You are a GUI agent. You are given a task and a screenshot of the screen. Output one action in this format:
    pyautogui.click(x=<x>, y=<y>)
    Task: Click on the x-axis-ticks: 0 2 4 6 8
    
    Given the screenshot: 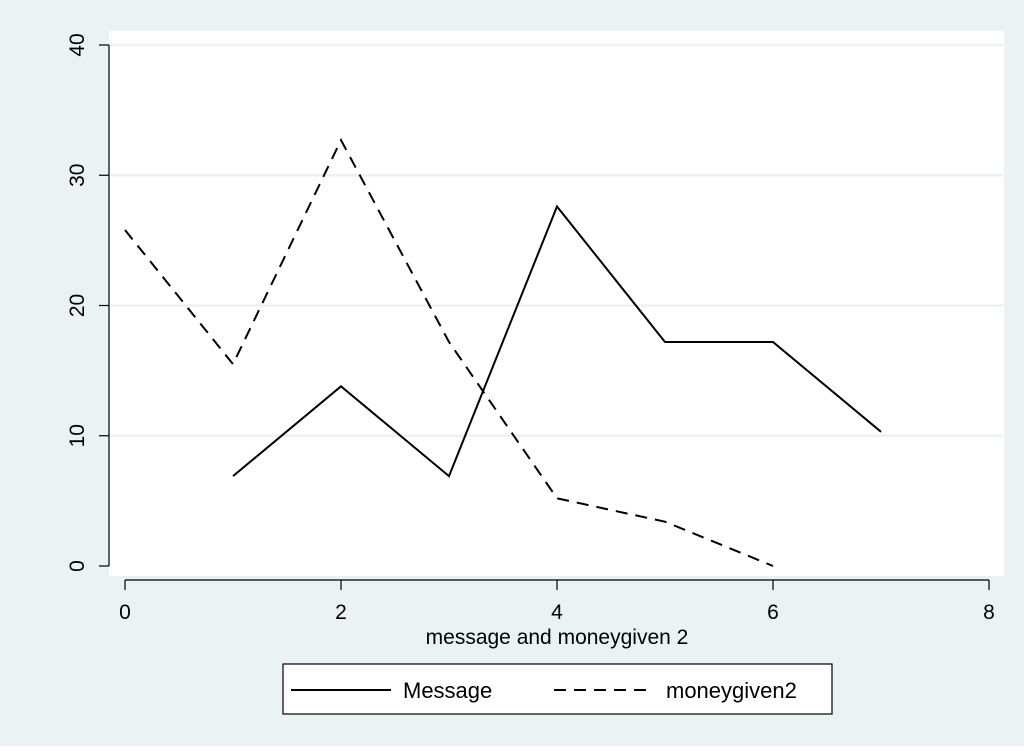 What is the action you would take?
    pyautogui.click(x=557, y=602)
    